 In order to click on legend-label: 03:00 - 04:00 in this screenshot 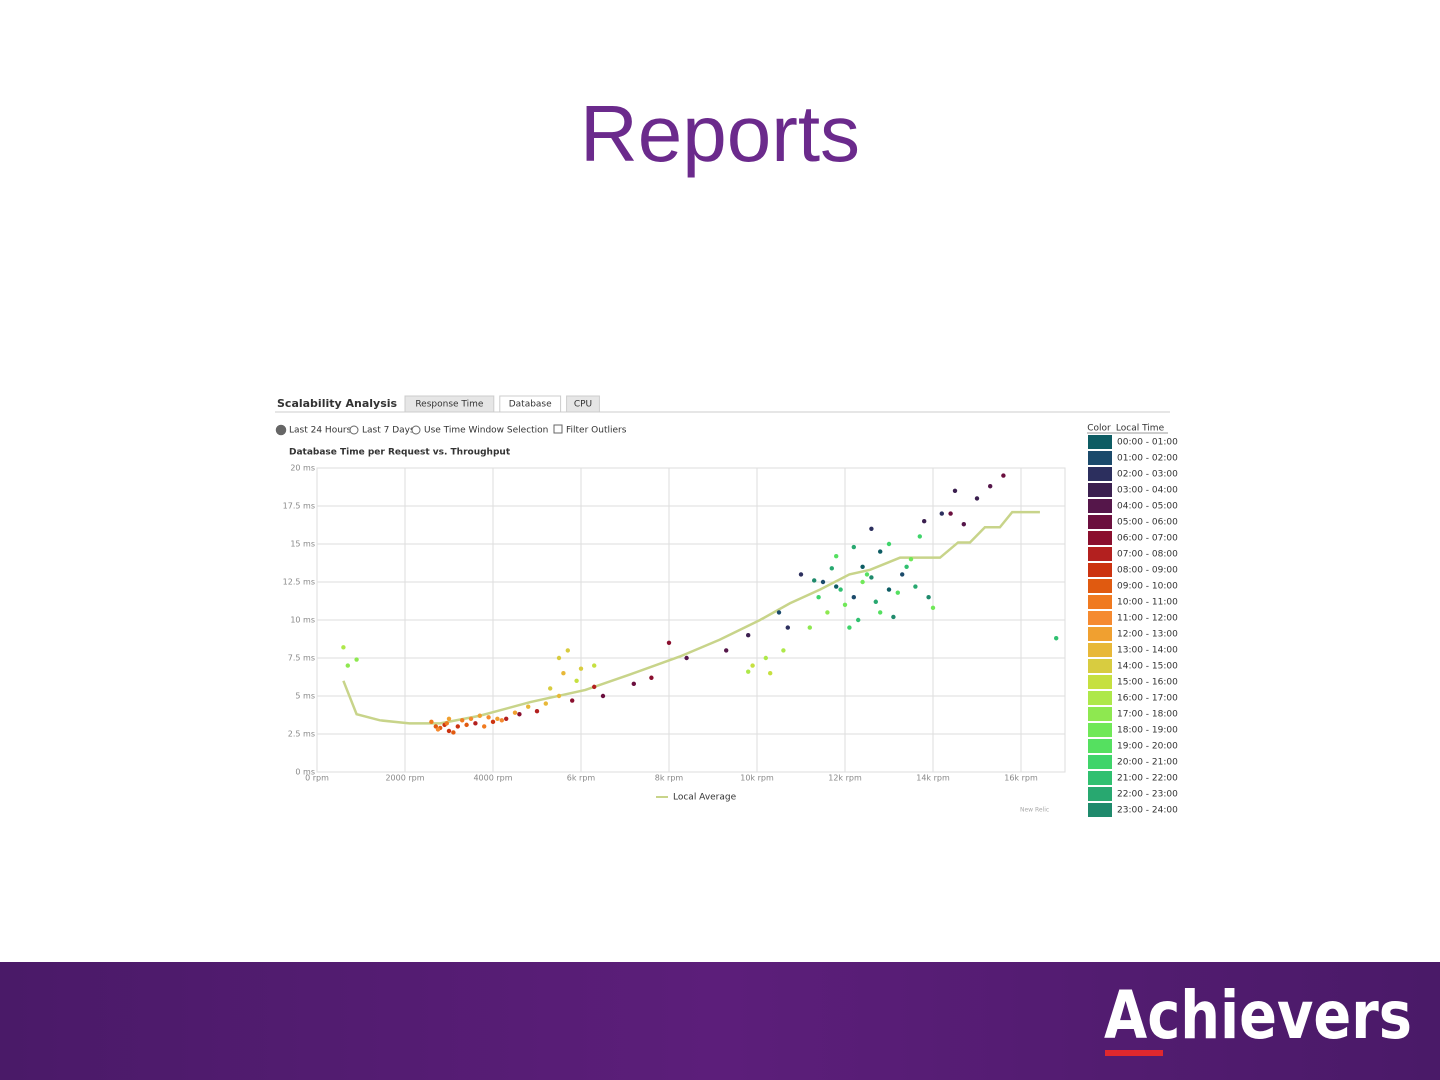, I will do `click(1147, 491)`.